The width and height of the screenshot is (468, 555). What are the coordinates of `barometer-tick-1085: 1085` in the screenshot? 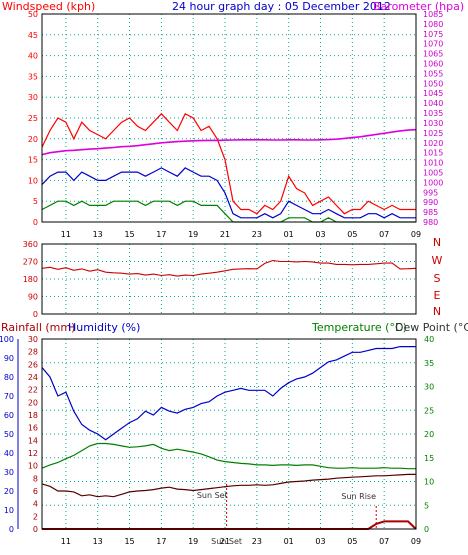 It's located at (433, 14).